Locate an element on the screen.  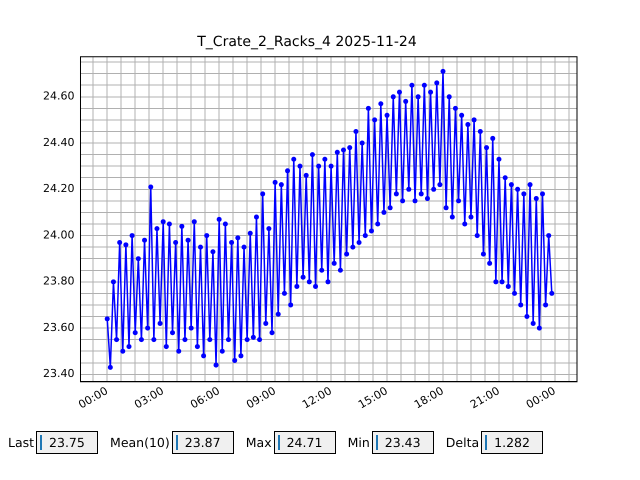
y-tick-label: 23.40 is located at coordinates (58, 373).